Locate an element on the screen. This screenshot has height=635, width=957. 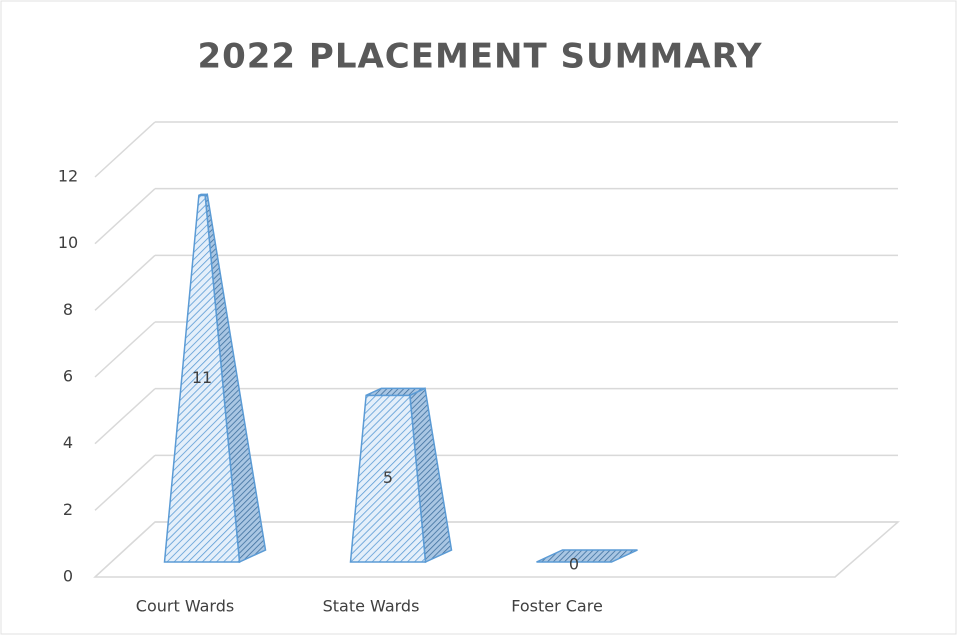
x-tick-label: State Wards is located at coordinates (371, 606).